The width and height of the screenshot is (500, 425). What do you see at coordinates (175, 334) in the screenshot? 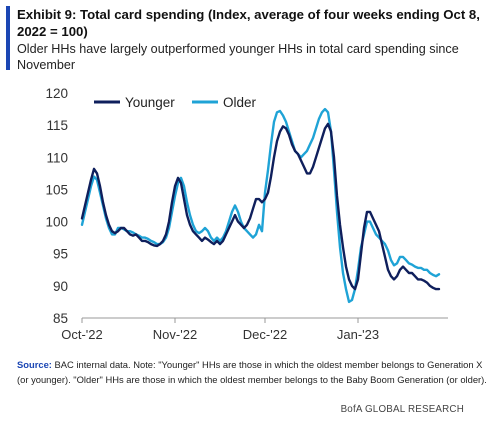
I see `x-tick-label: Nov-'22` at bounding box center [175, 334].